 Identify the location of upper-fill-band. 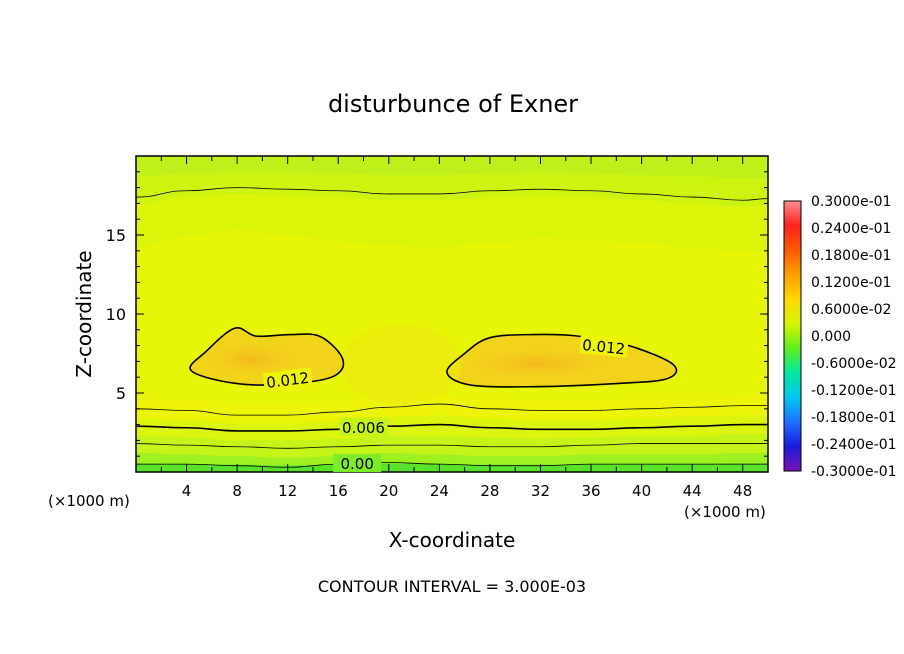
(452, 167).